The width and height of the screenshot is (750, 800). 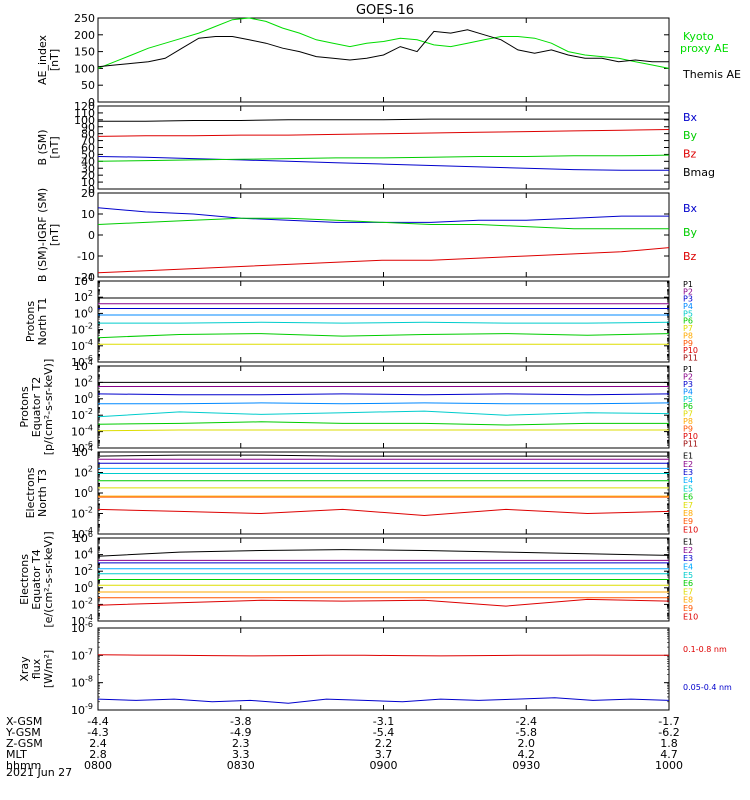 I want to click on x-row-value: 1.8, so click(x=669, y=743).